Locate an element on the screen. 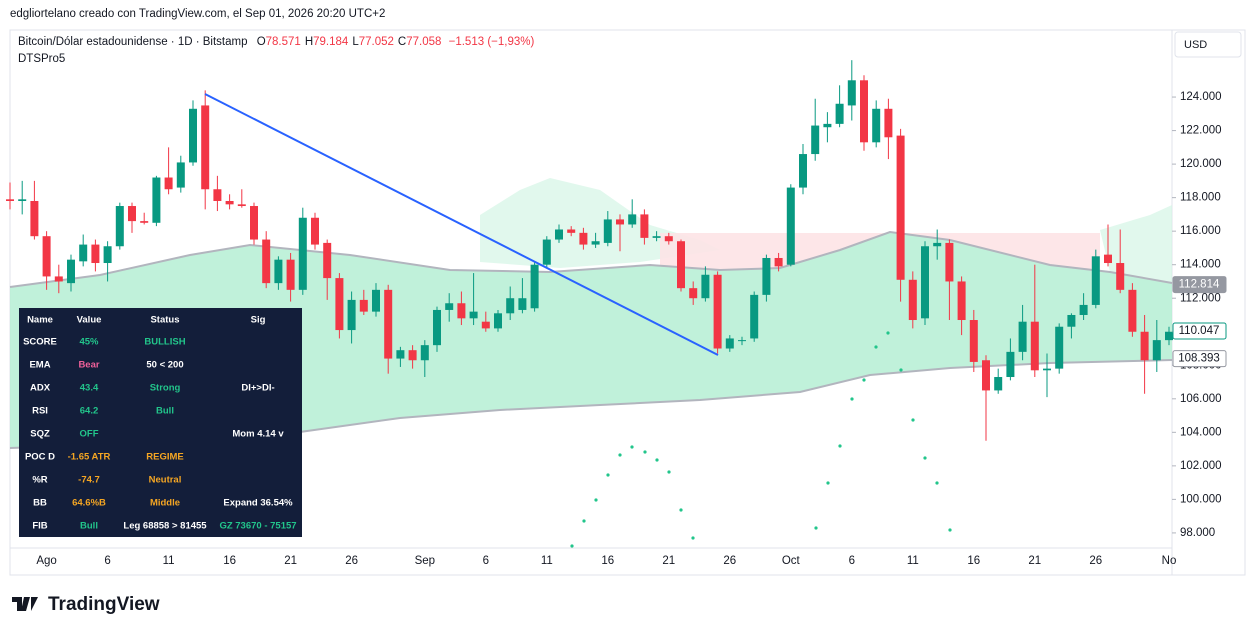  change: −1.513 (−1,93%) is located at coordinates (492, 42).